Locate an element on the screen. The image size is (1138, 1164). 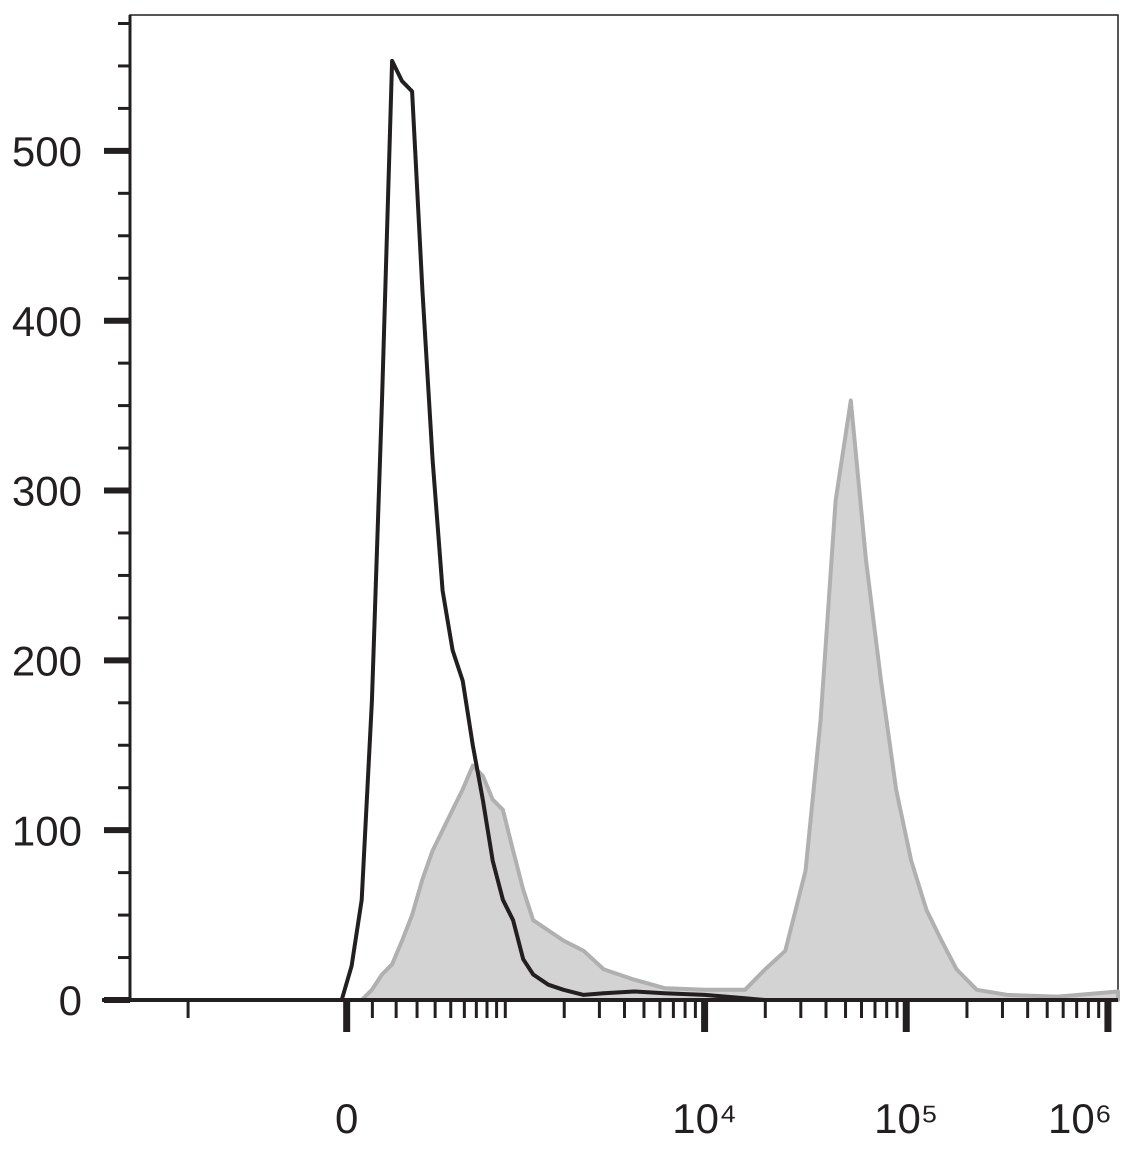
y-tick-label: 500 is located at coordinates (47, 151).